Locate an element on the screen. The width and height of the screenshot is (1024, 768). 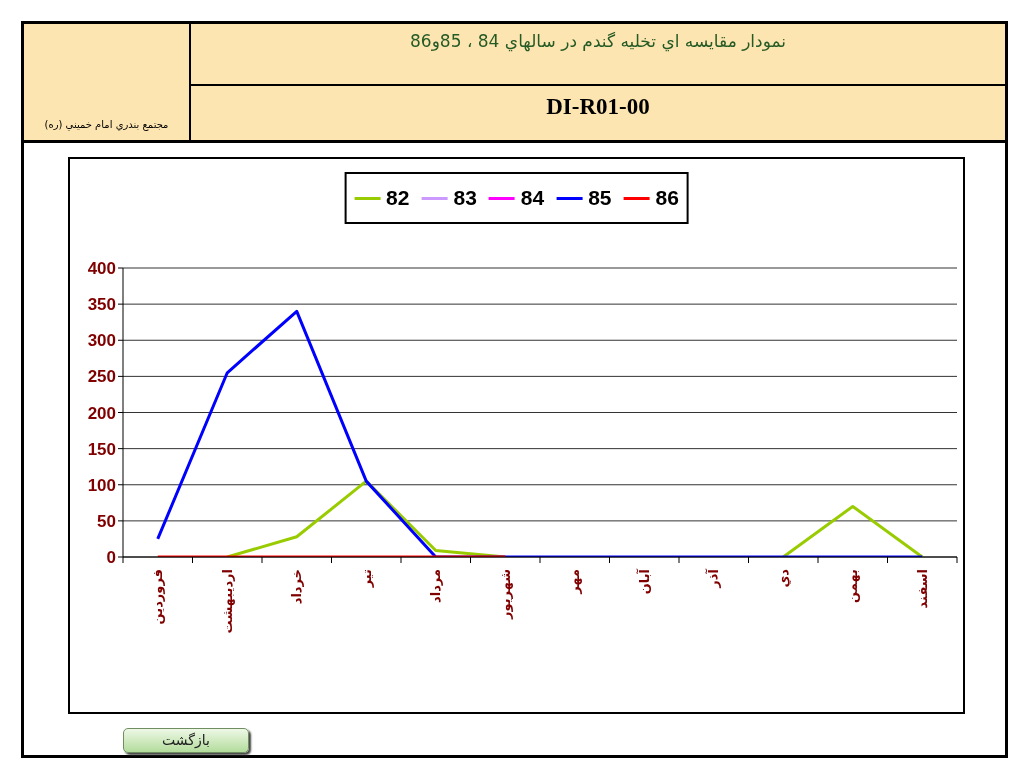
x-tick-label: مهر is located at coordinates (575, 582).